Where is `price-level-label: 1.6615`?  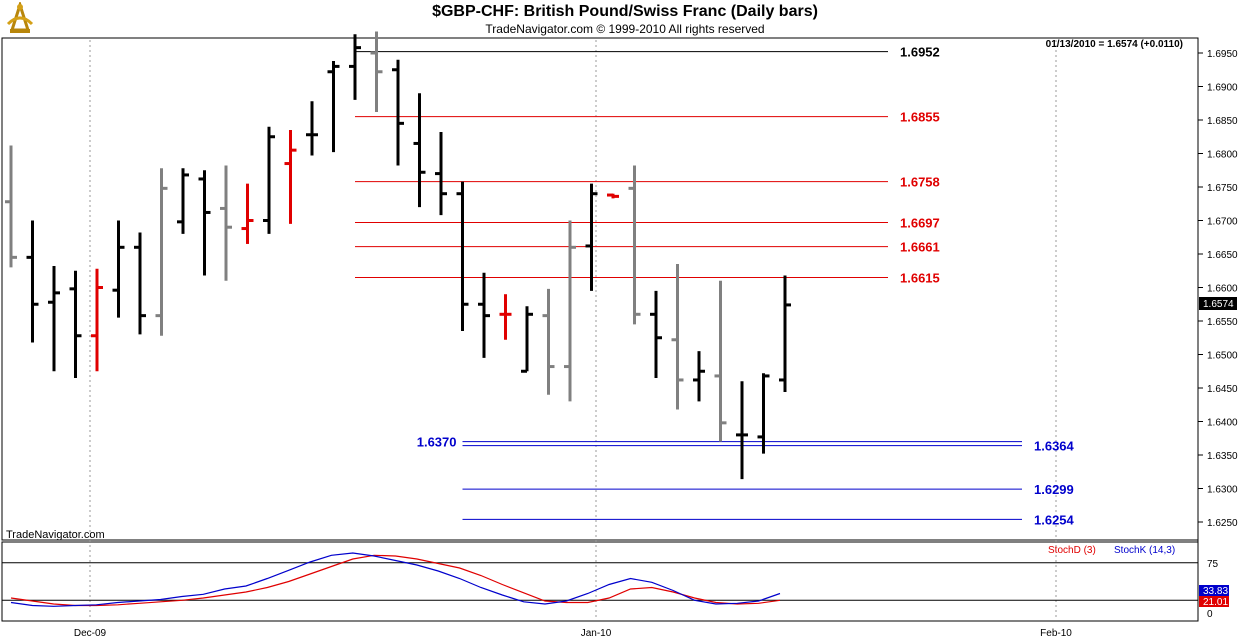 price-level-label: 1.6615 is located at coordinates (920, 277).